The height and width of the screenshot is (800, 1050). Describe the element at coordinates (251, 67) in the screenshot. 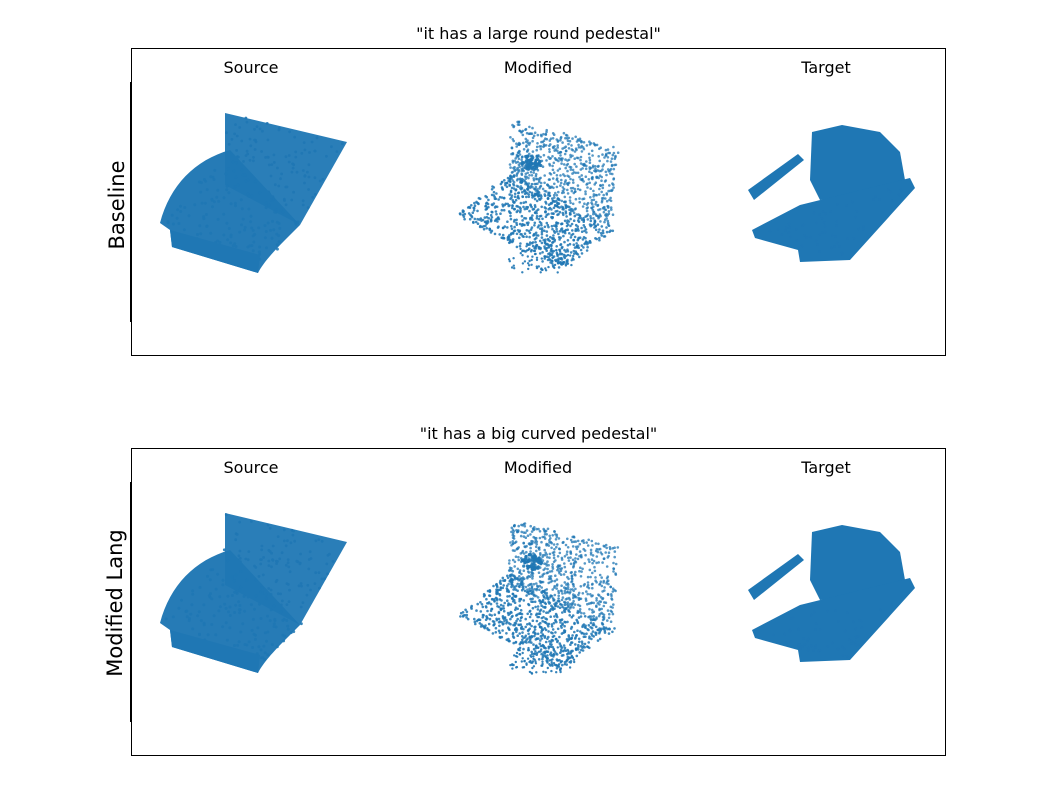

I see `col-label-source-1: Source` at that location.